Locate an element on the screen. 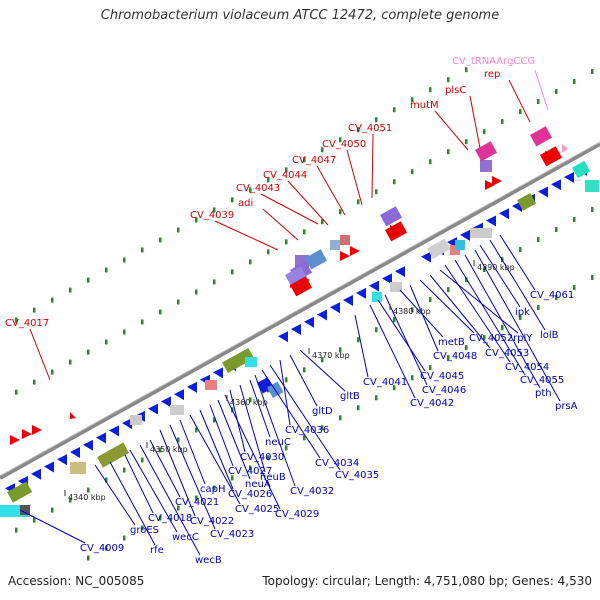 The width and height of the screenshot is (600, 600). gene-label-reverse: CV_4029 is located at coordinates (297, 514).